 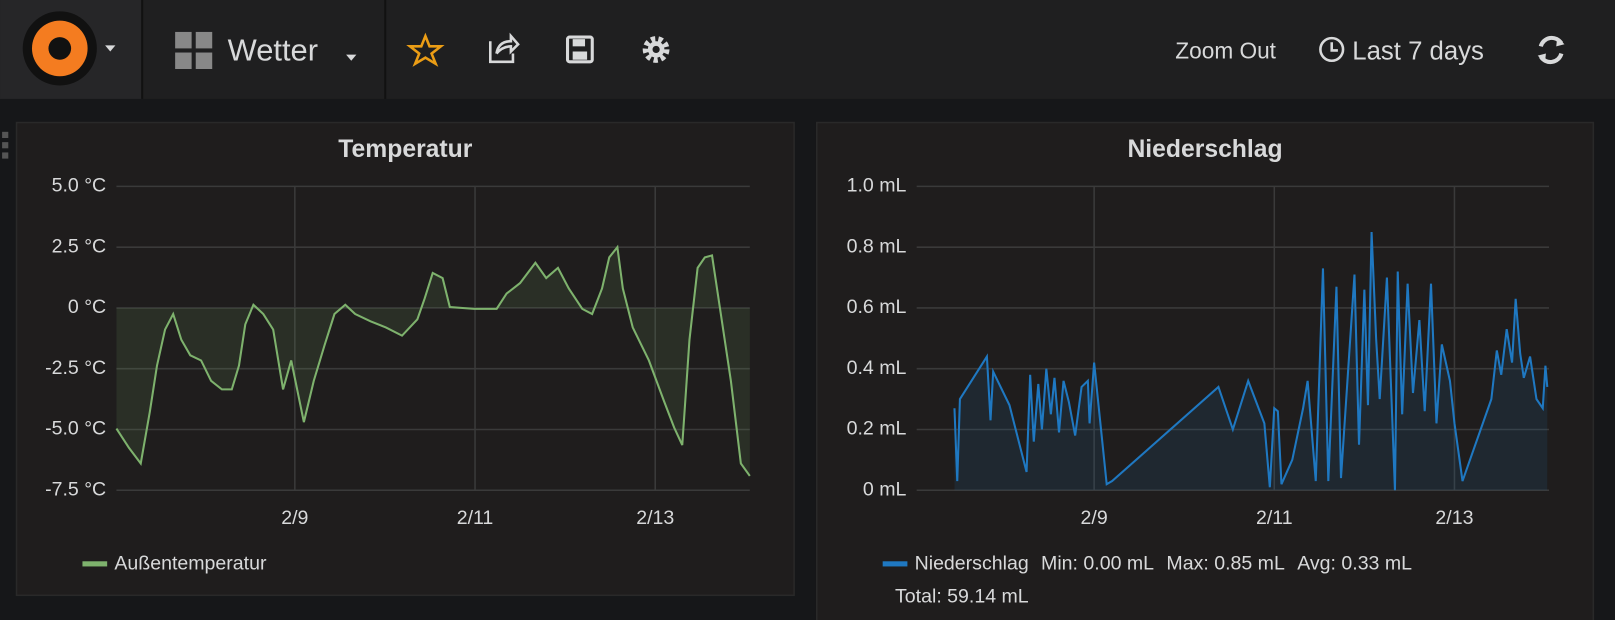 I want to click on y-tick-label: 2.5 °C, so click(x=79, y=246).